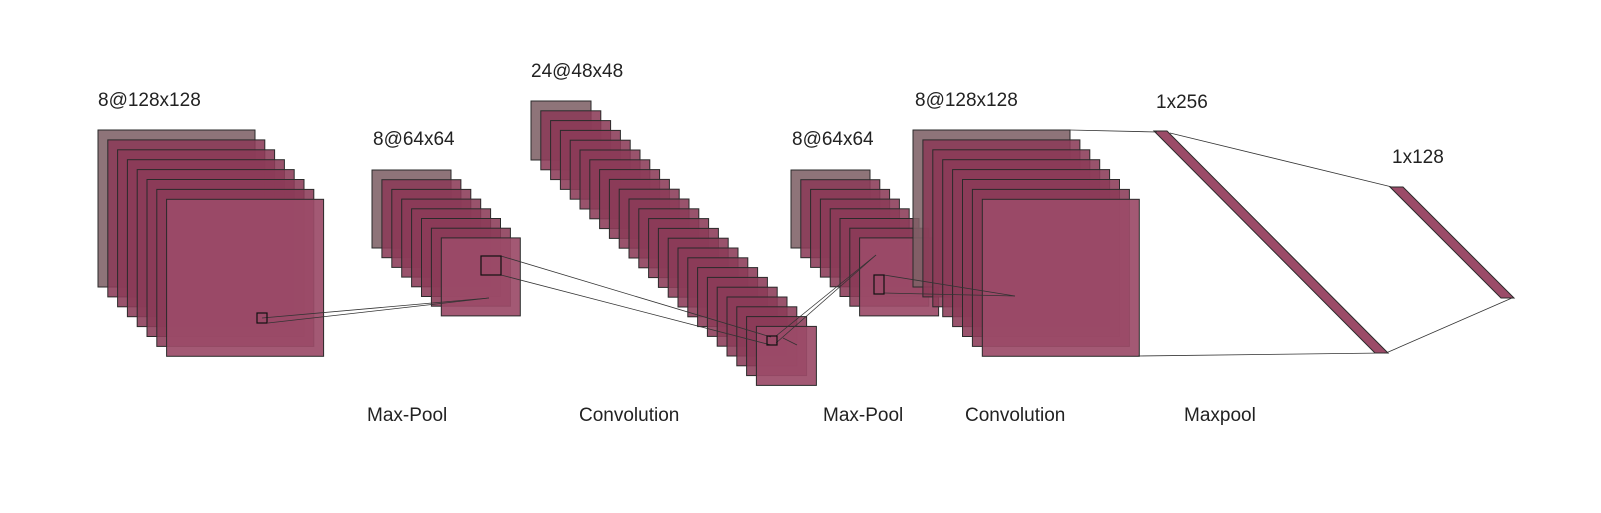  Describe the element at coordinates (1452, 242) in the screenshot. I see `dense-vector-1x128` at that location.